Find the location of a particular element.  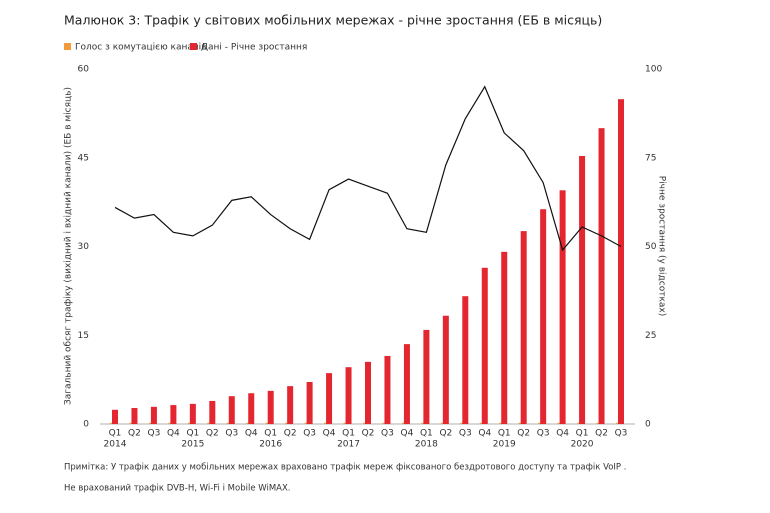

y2-tick-label: 50 is located at coordinates (651, 247).